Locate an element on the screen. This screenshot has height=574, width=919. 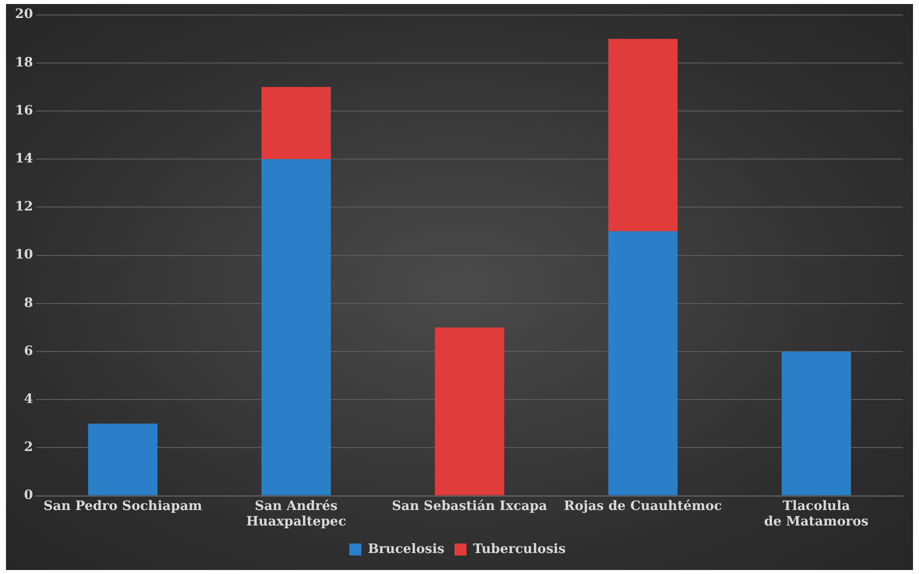
y-tick-label: 14 is located at coordinates (24, 158).